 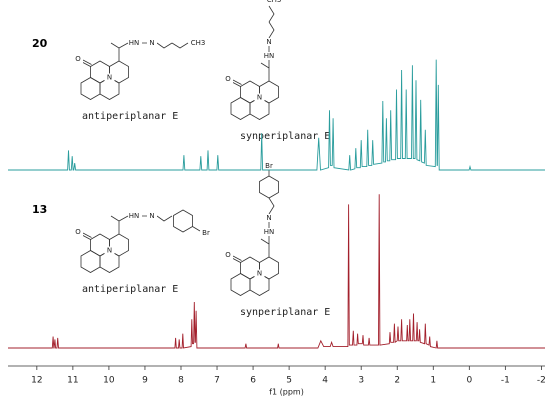 What do you see at coordinates (433, 381) in the screenshot?
I see `x-tick-label: 1` at bounding box center [433, 381].